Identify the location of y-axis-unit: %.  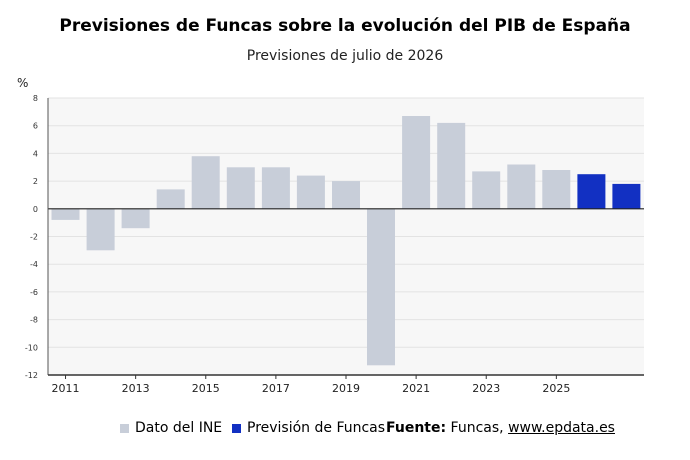
(23, 83).